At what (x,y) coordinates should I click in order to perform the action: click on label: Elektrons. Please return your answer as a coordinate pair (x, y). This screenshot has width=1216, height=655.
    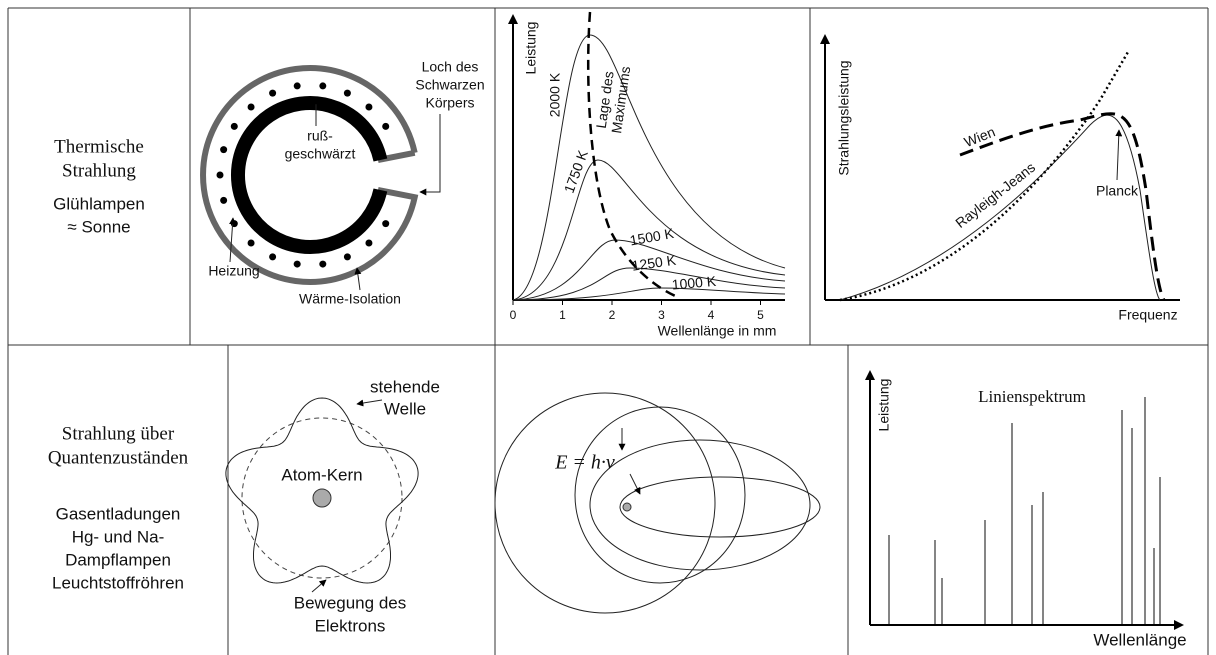
    Looking at the image, I should click on (350, 625).